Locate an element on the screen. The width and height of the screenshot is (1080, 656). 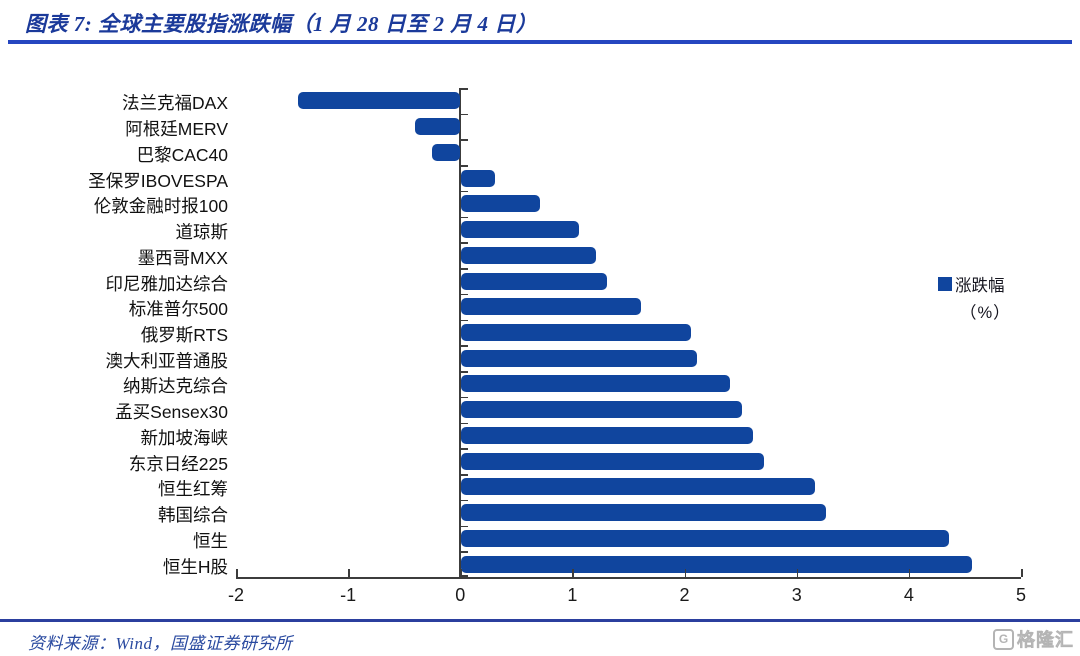
category-label: 法兰克福DAX is located at coordinates (175, 103).